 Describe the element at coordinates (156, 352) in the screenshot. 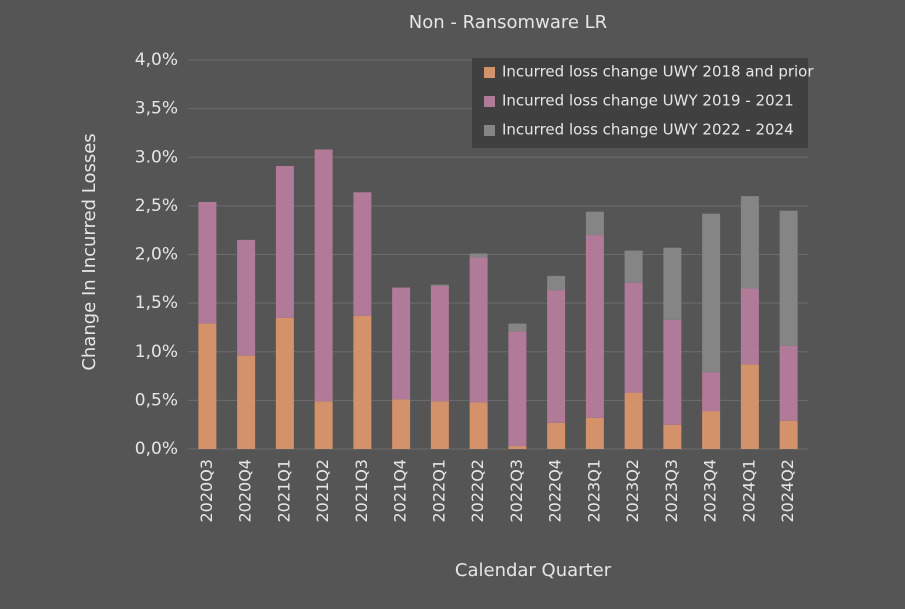

I see `y-tick-label: 1,0%` at that location.